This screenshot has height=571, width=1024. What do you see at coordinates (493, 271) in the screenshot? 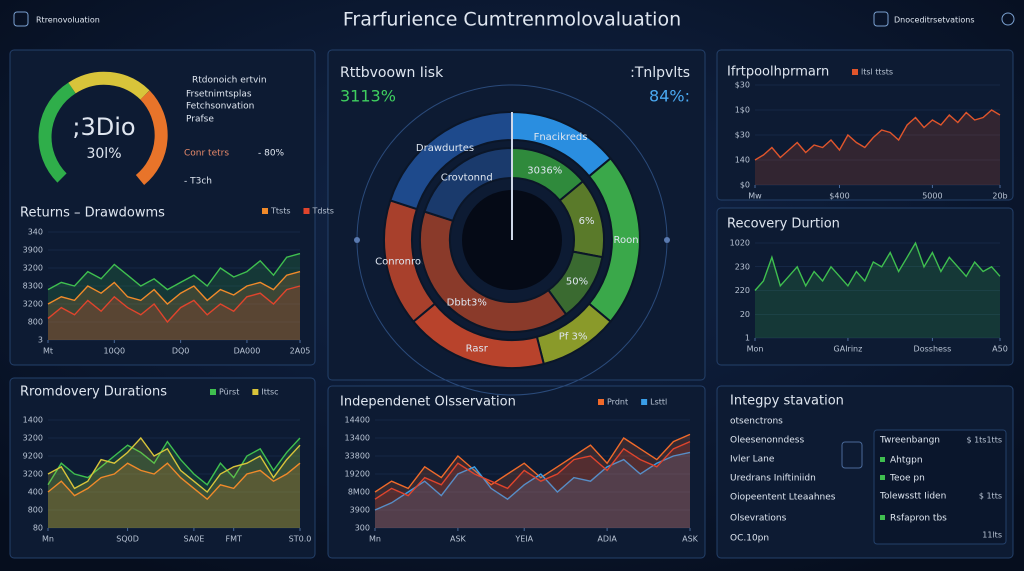
I see `donut-segment` at bounding box center [493, 271].